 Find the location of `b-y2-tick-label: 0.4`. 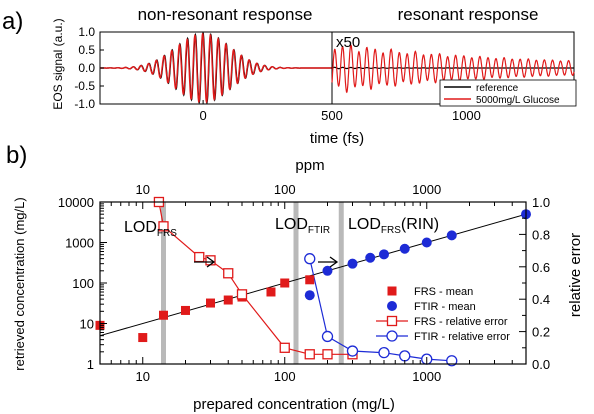

b-y2-tick-label: 0.4 is located at coordinates (541, 299).